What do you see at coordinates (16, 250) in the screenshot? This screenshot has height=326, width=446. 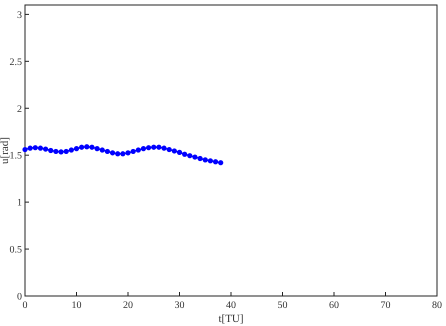 I see `y-tick-label: 0.5` at bounding box center [16, 250].